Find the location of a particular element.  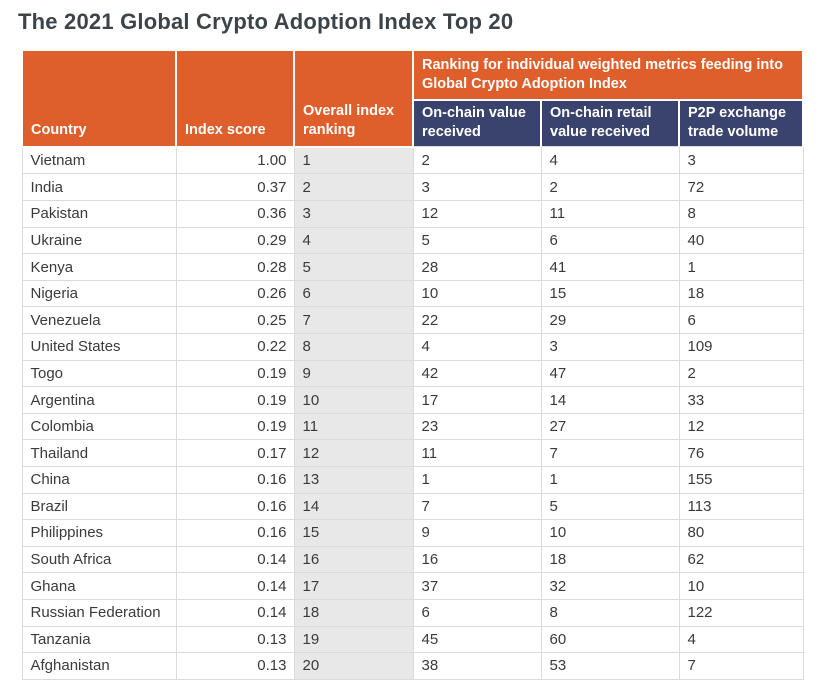

table-row: Argentina 0.19 10 17 14 33 is located at coordinates (412, 400).